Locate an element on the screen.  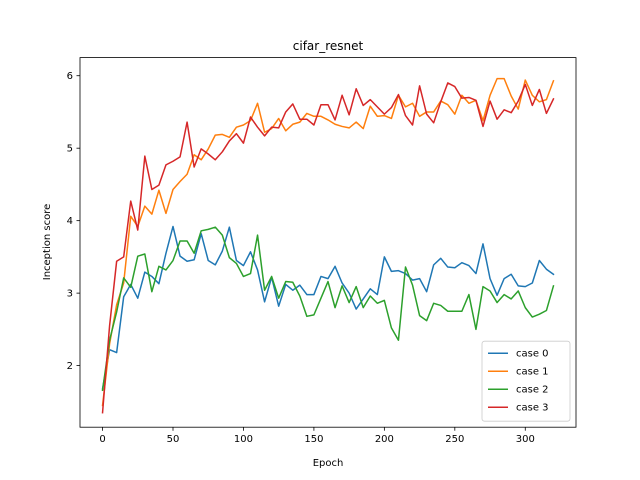
y-tick-label: 2 is located at coordinates (70, 366).